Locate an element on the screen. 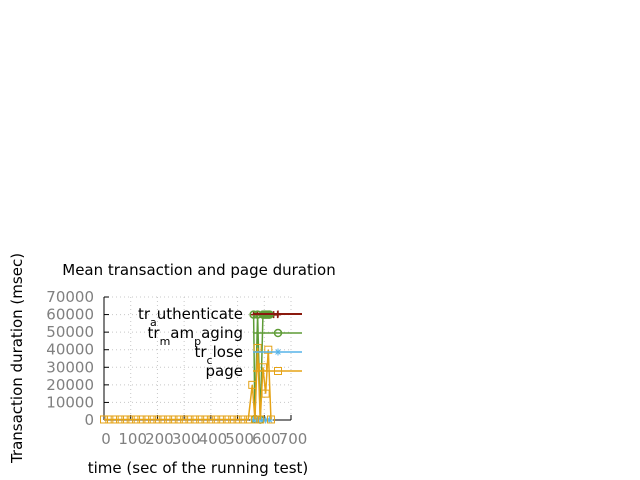 This screenshot has height=480, width=640. x-tick-label: 400 is located at coordinates (213, 439).